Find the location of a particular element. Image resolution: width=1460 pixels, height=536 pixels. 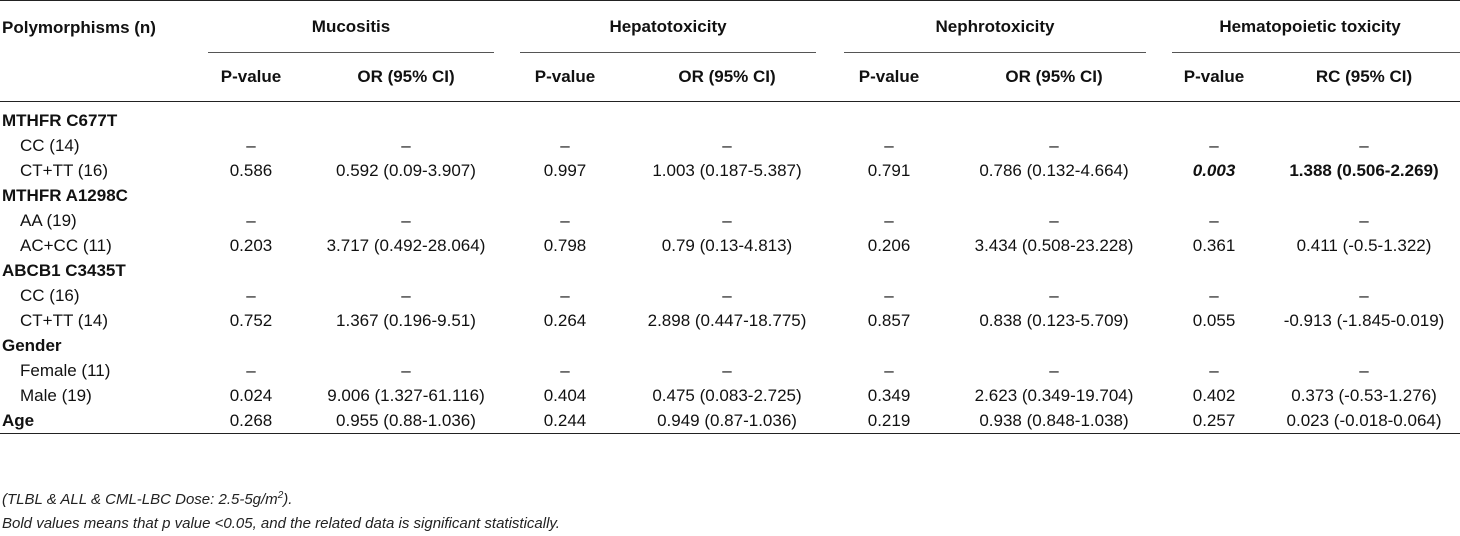

table-cell: 0.955 (0.88-1.036) is located at coordinates (406, 421).